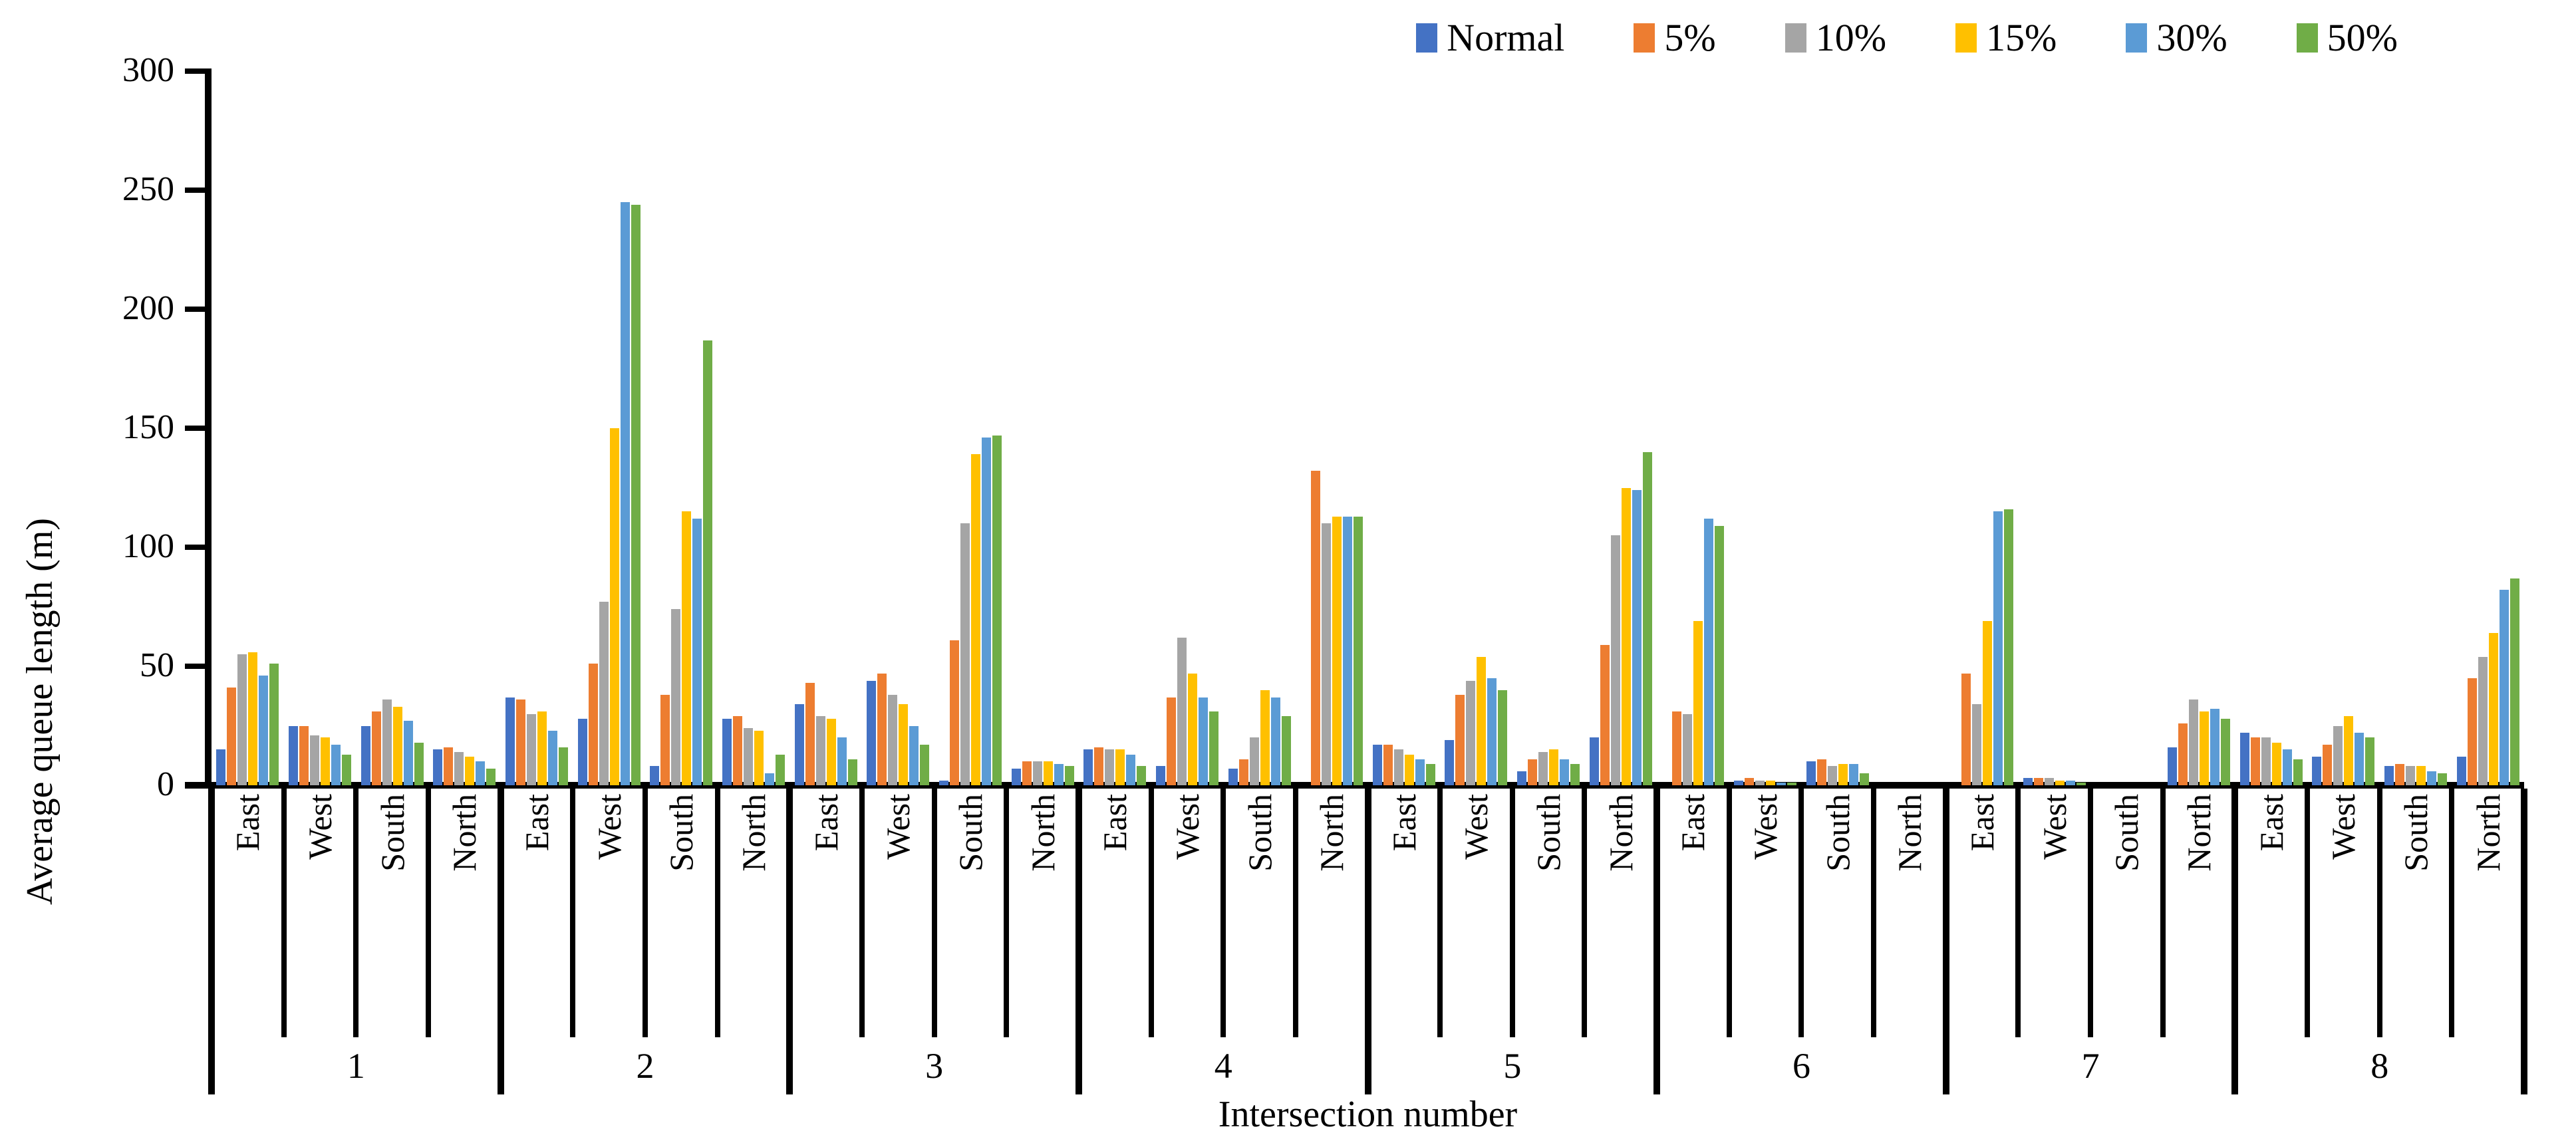  Describe the element at coordinates (1171, 741) in the screenshot. I see `bar-5pct-4-west` at that location.